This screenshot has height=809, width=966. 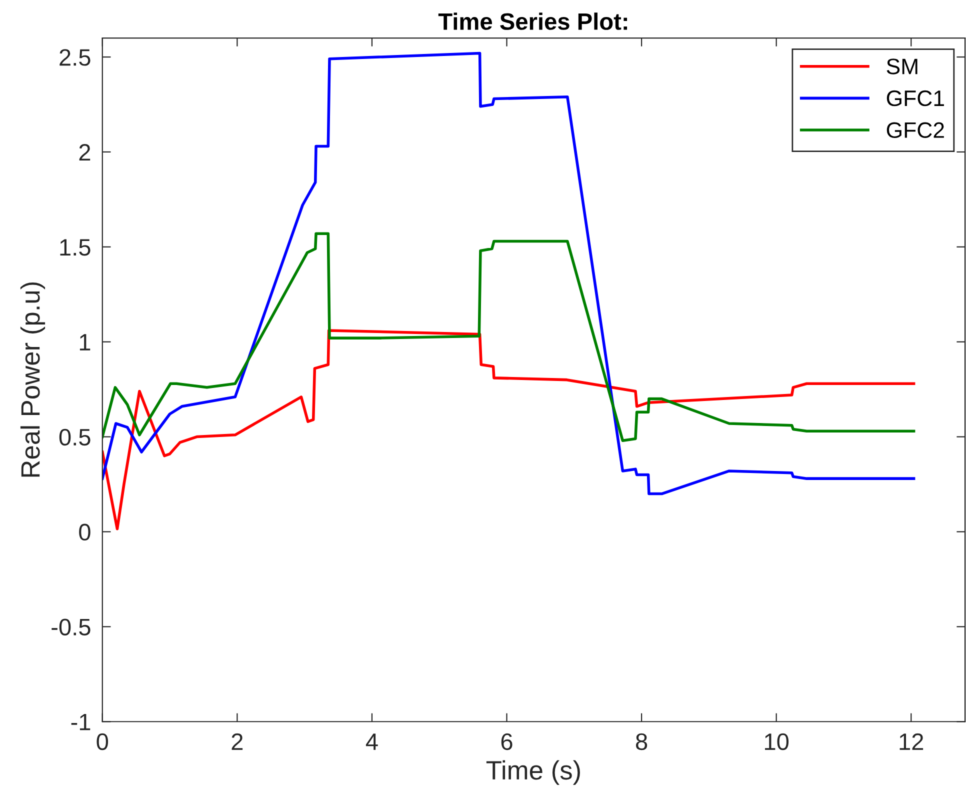 What do you see at coordinates (915, 130) in the screenshot?
I see `legend-label: GFC2` at bounding box center [915, 130].